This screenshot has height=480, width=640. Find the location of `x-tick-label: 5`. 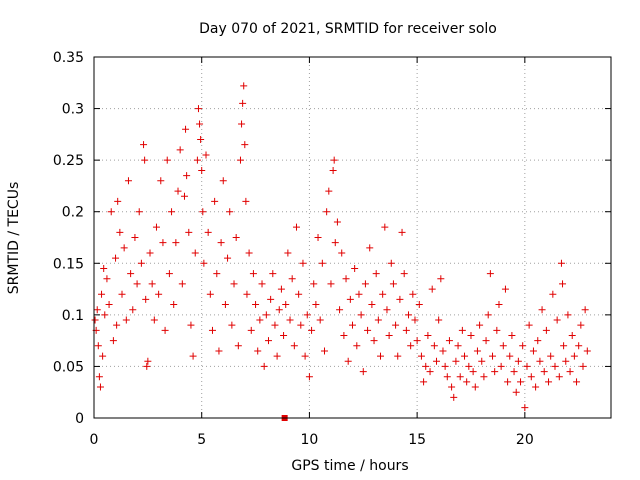

x-tick-label: 5 is located at coordinates (201, 440).